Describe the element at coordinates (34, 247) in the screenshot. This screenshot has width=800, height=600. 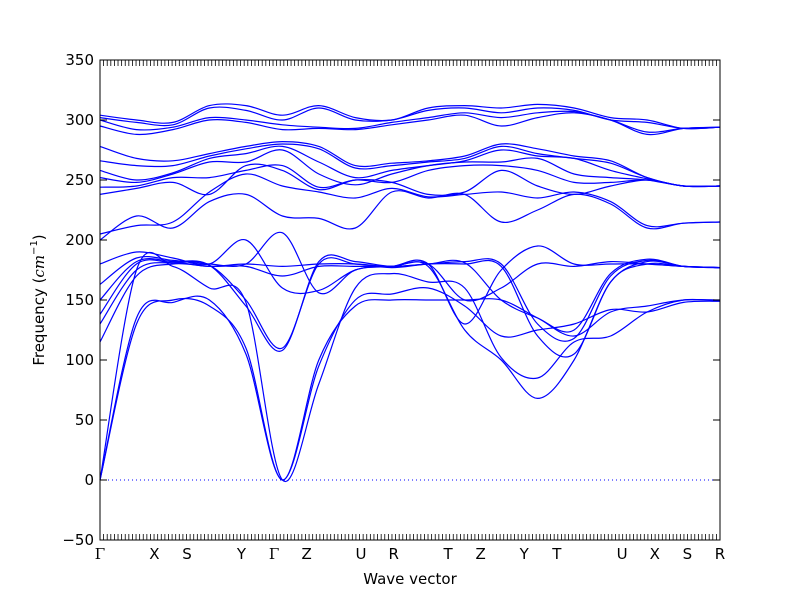
I see `y-axis-label-exp: −1` at that location.